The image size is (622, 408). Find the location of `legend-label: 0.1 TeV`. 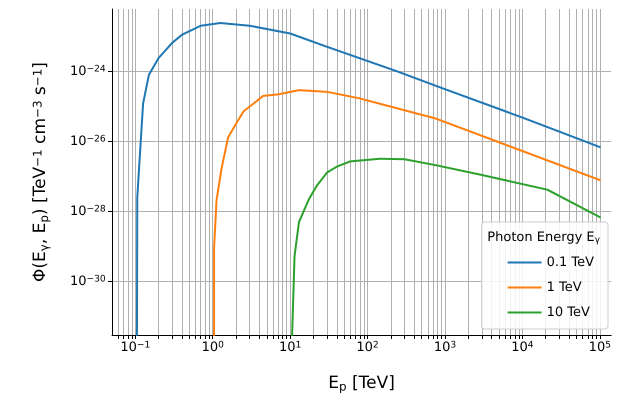

legend-label: 0.1 TeV is located at coordinates (570, 262).